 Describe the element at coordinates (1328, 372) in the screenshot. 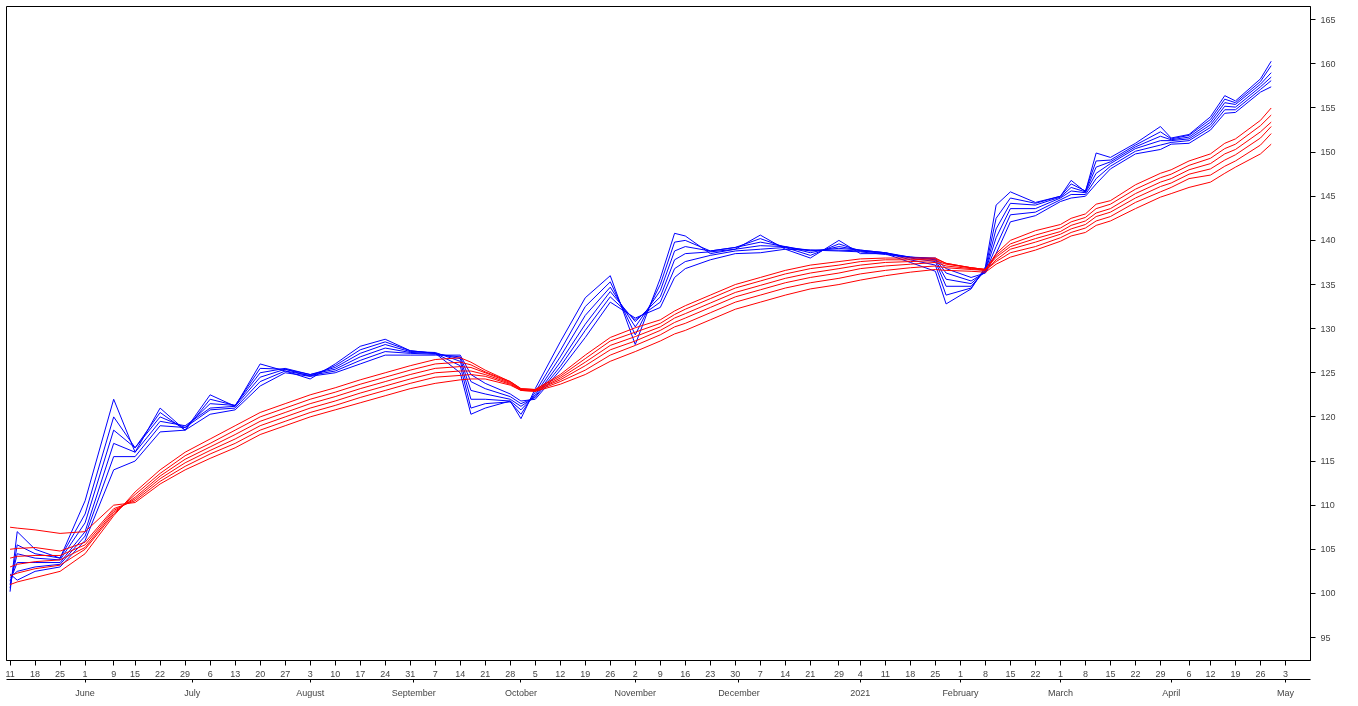

I see `y-tick-label: 125` at that location.